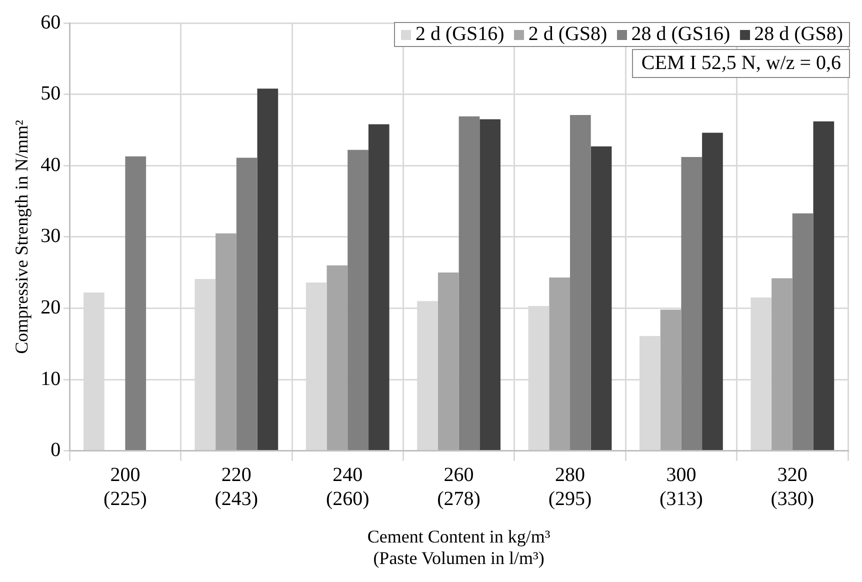 Image resolution: width=862 pixels, height=582 pixels. I want to click on x-tick-label: 260 (278), so click(458, 487).